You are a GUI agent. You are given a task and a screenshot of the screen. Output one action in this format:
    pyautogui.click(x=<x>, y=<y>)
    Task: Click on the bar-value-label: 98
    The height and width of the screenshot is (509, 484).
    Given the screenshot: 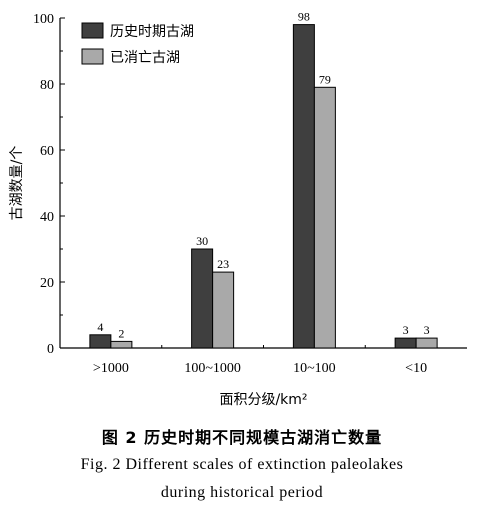 What is the action you would take?
    pyautogui.click(x=304, y=17)
    